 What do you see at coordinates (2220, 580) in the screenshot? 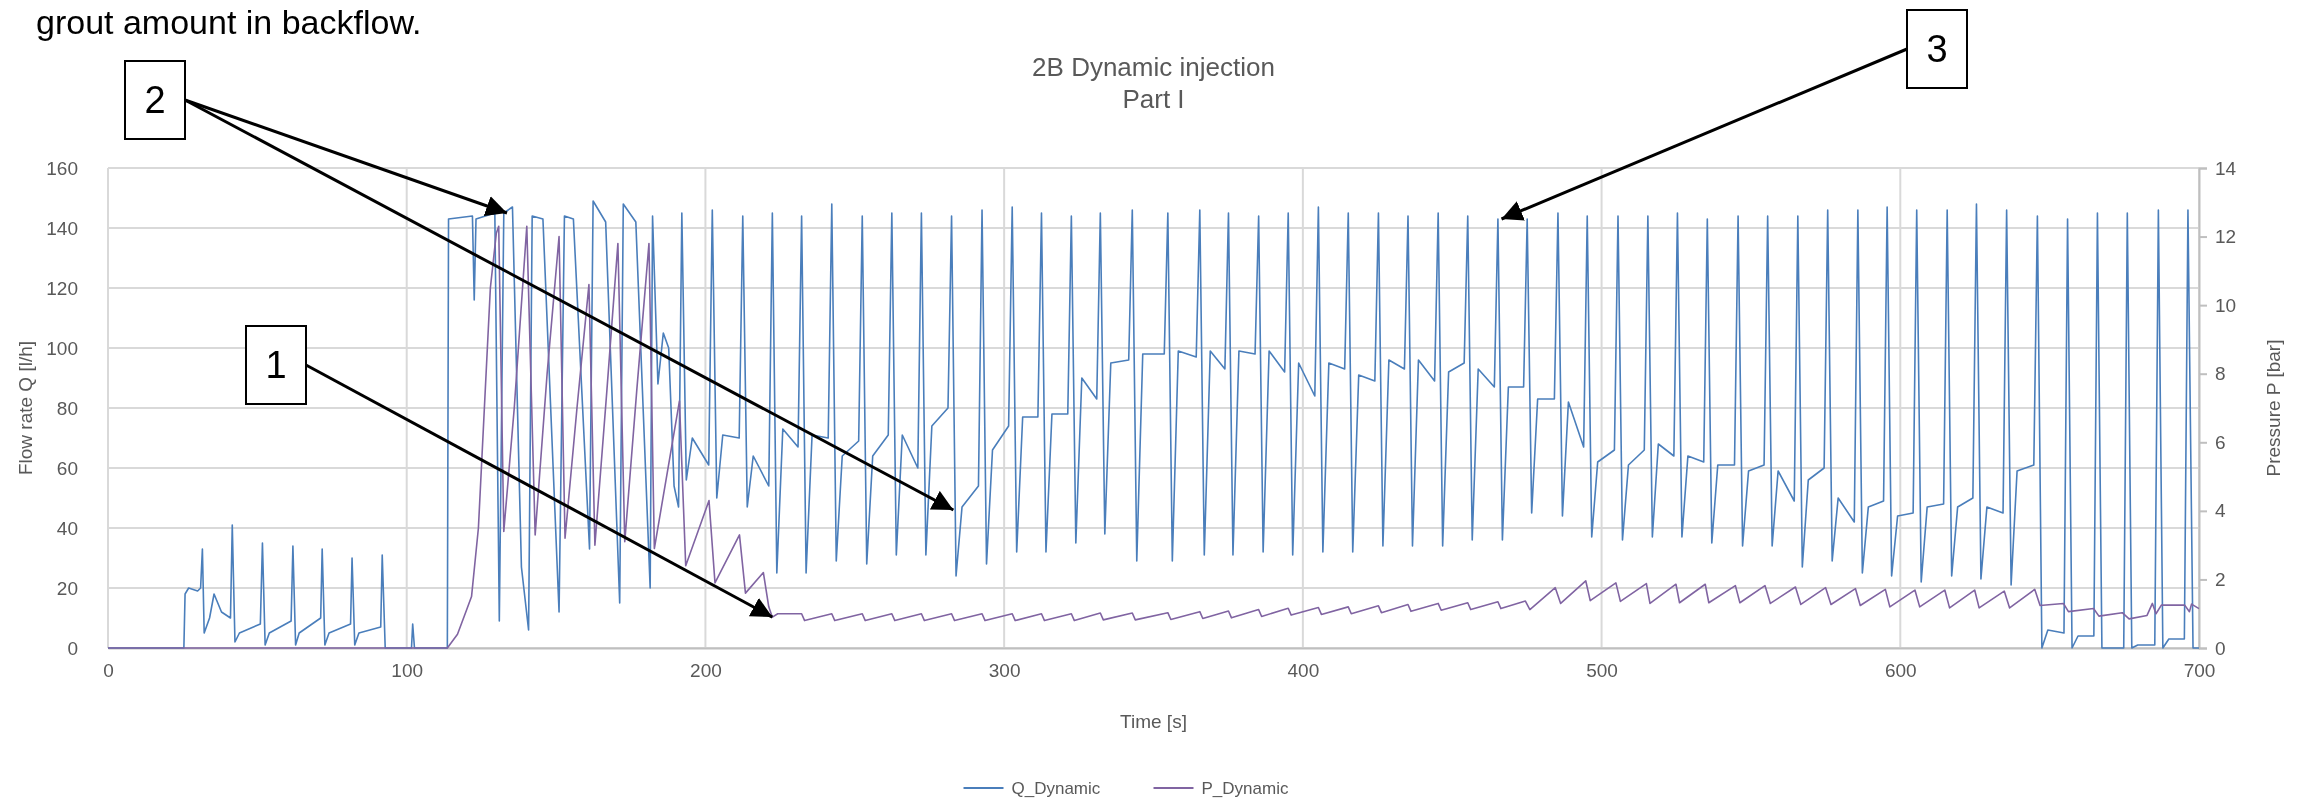
I see `y2-tick-label: 2` at bounding box center [2220, 580].